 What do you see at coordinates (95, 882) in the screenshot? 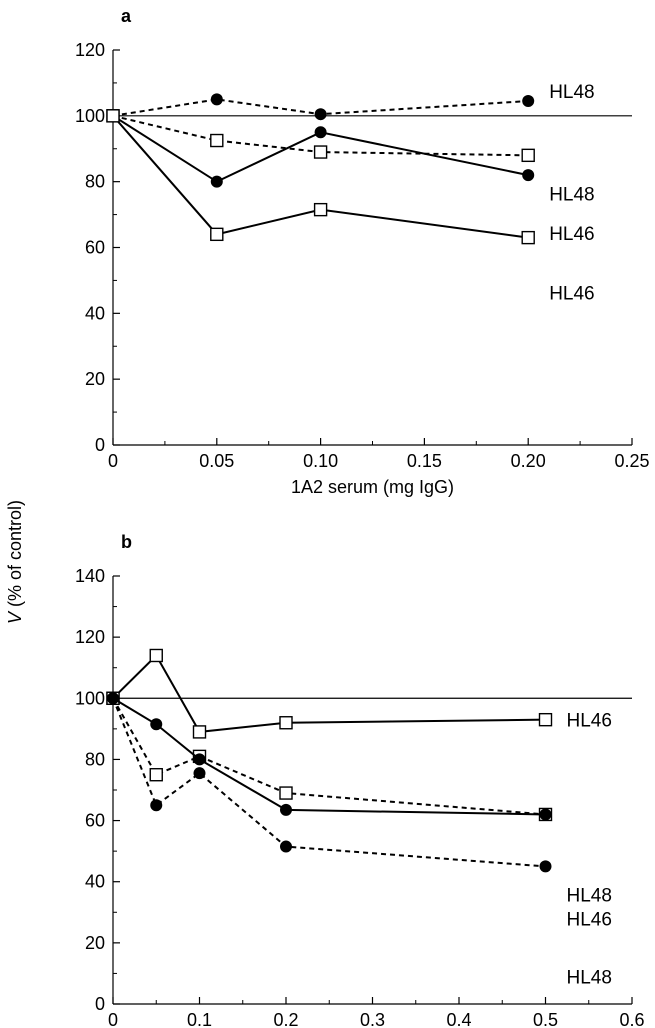
I see `panel-b-y-tick-label: 40` at bounding box center [95, 882].